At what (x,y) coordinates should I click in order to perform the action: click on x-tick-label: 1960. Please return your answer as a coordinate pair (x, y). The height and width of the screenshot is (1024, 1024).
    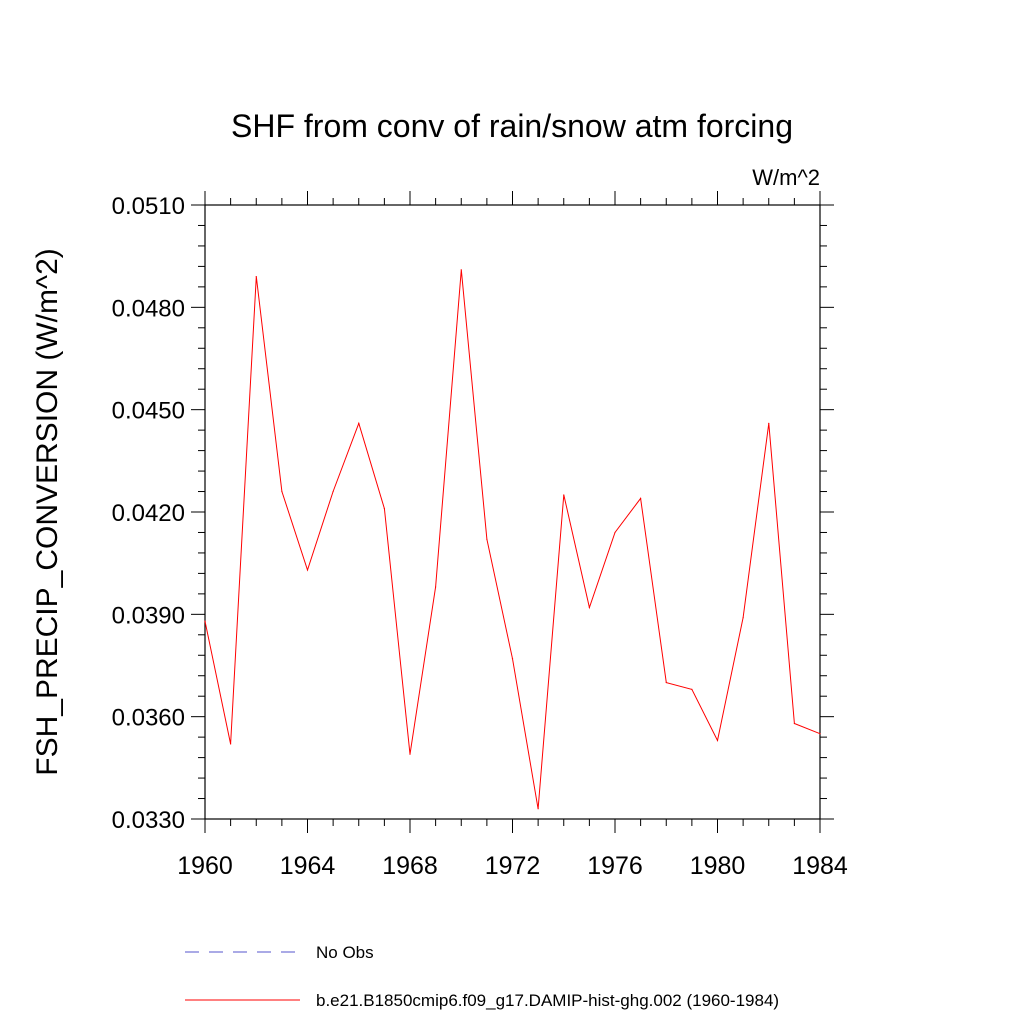
    Looking at the image, I should click on (205, 866).